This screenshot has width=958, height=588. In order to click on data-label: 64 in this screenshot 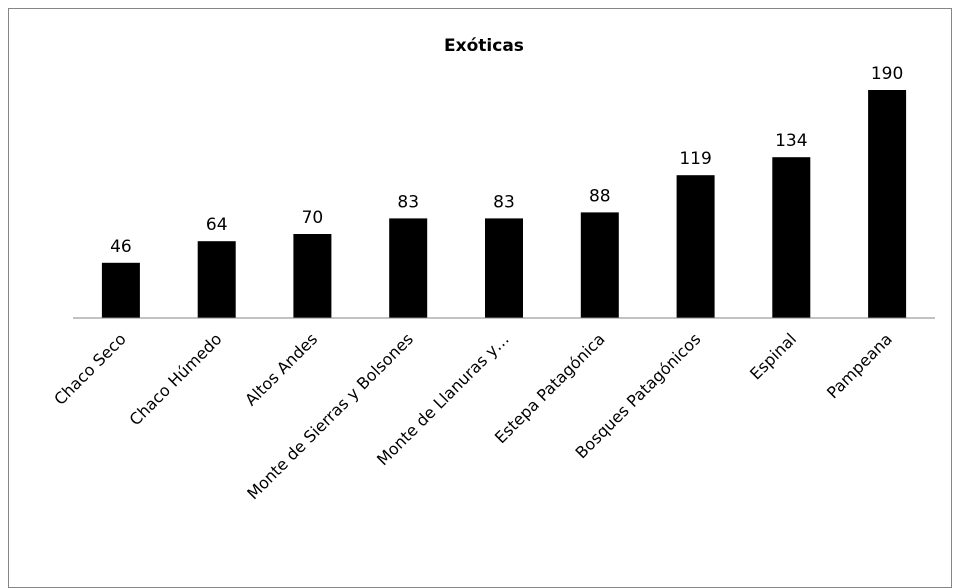, I will do `click(217, 225)`.